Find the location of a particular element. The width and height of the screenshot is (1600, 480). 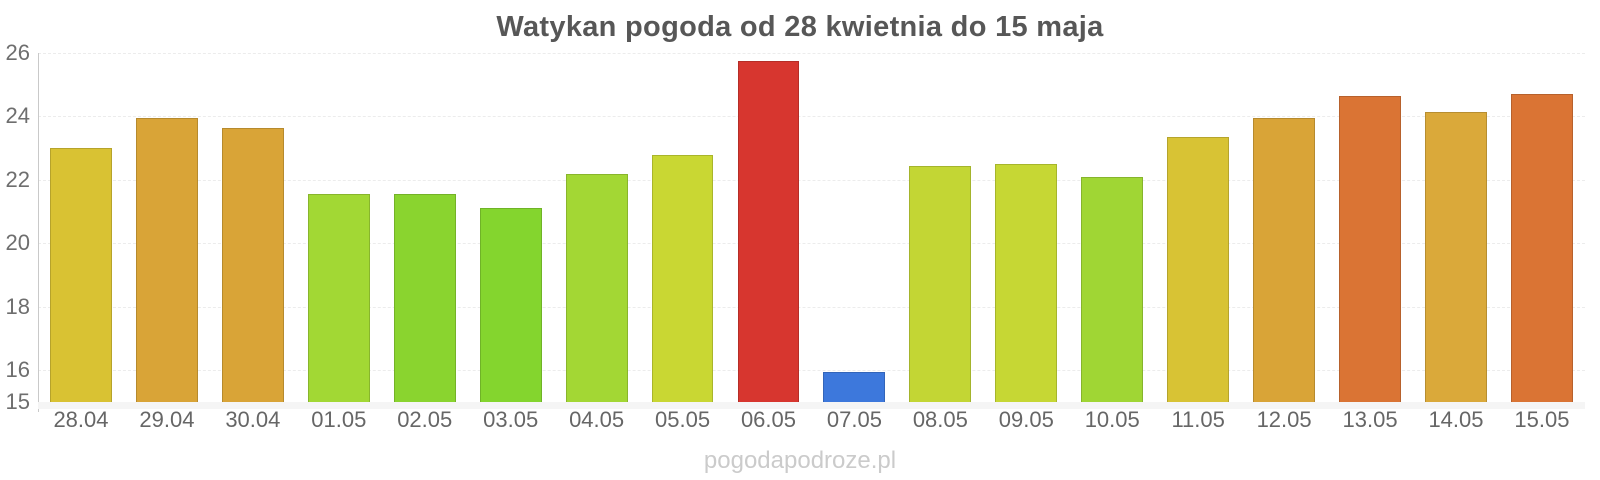

x-tick-label-28-04: 28.04 is located at coordinates (81, 419).